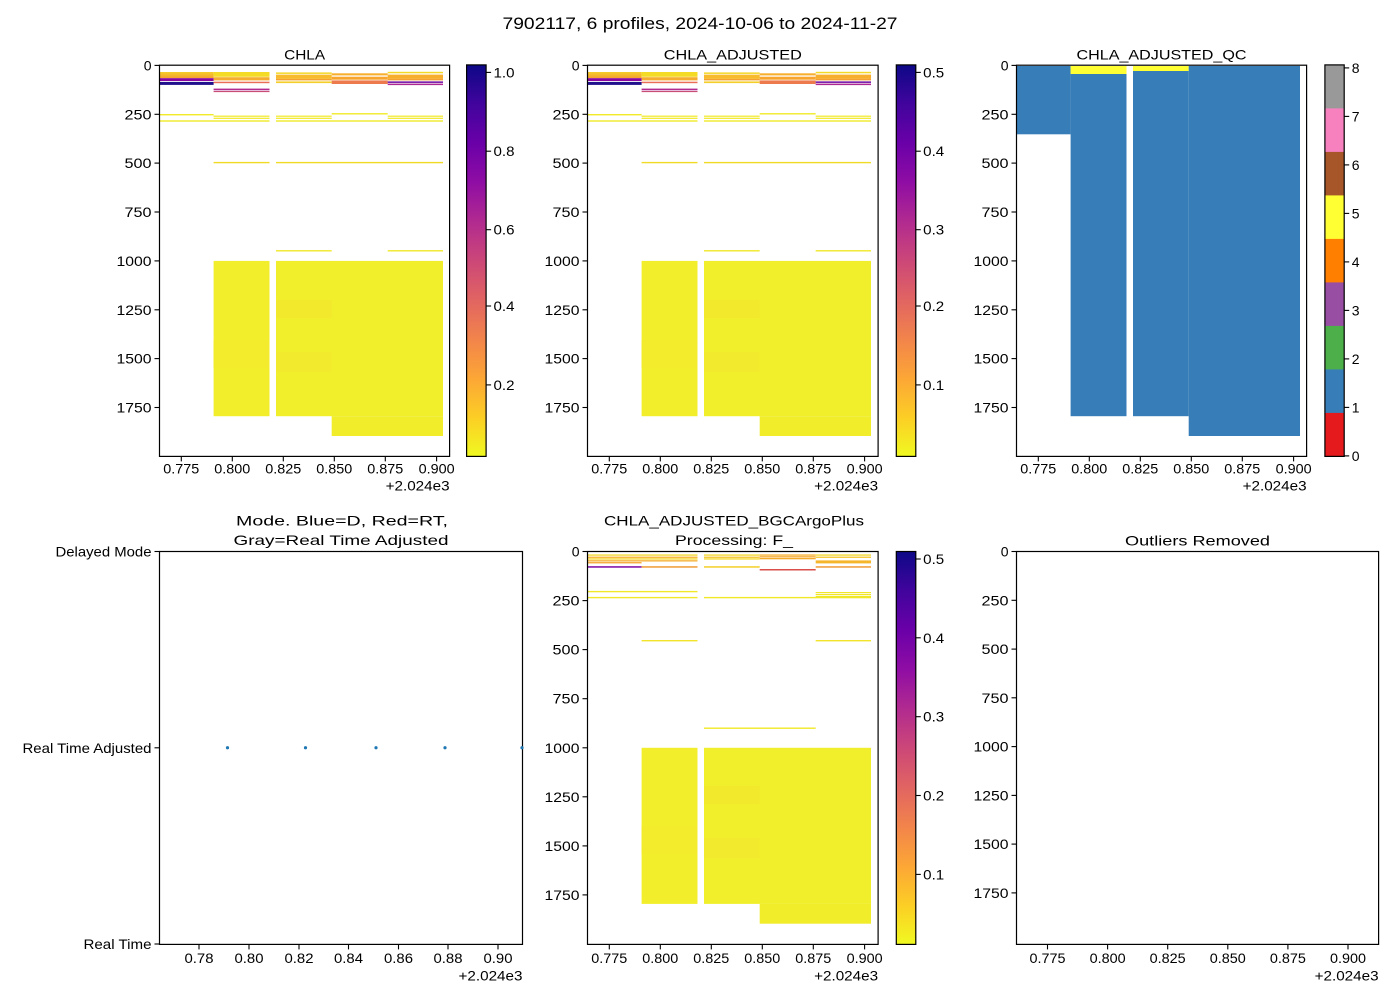 The height and width of the screenshot is (1005, 1400). I want to click on svg-text: 0.86, so click(398, 958).